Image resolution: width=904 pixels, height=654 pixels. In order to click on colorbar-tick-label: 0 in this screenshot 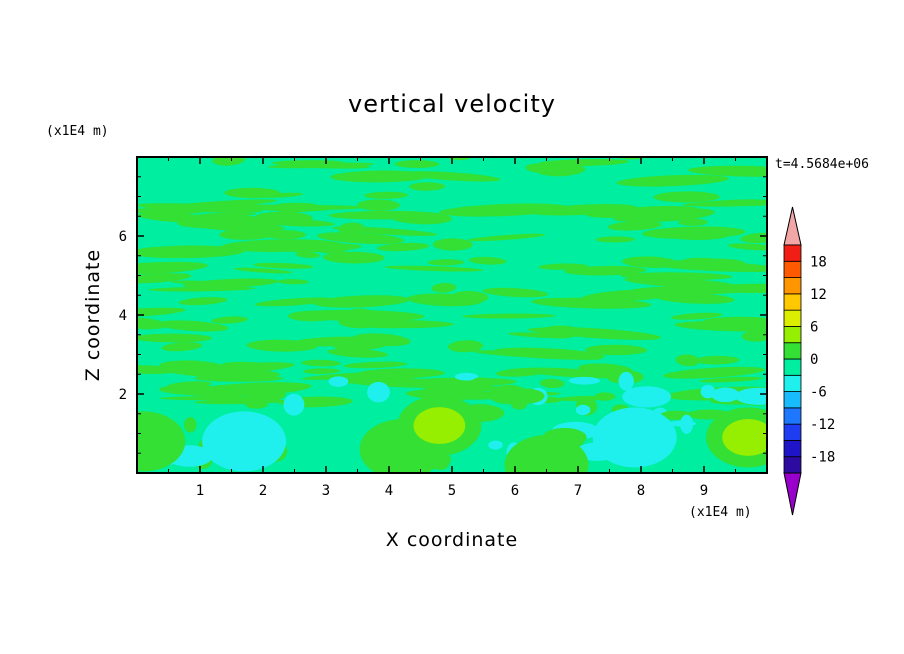, I will do `click(814, 360)`.